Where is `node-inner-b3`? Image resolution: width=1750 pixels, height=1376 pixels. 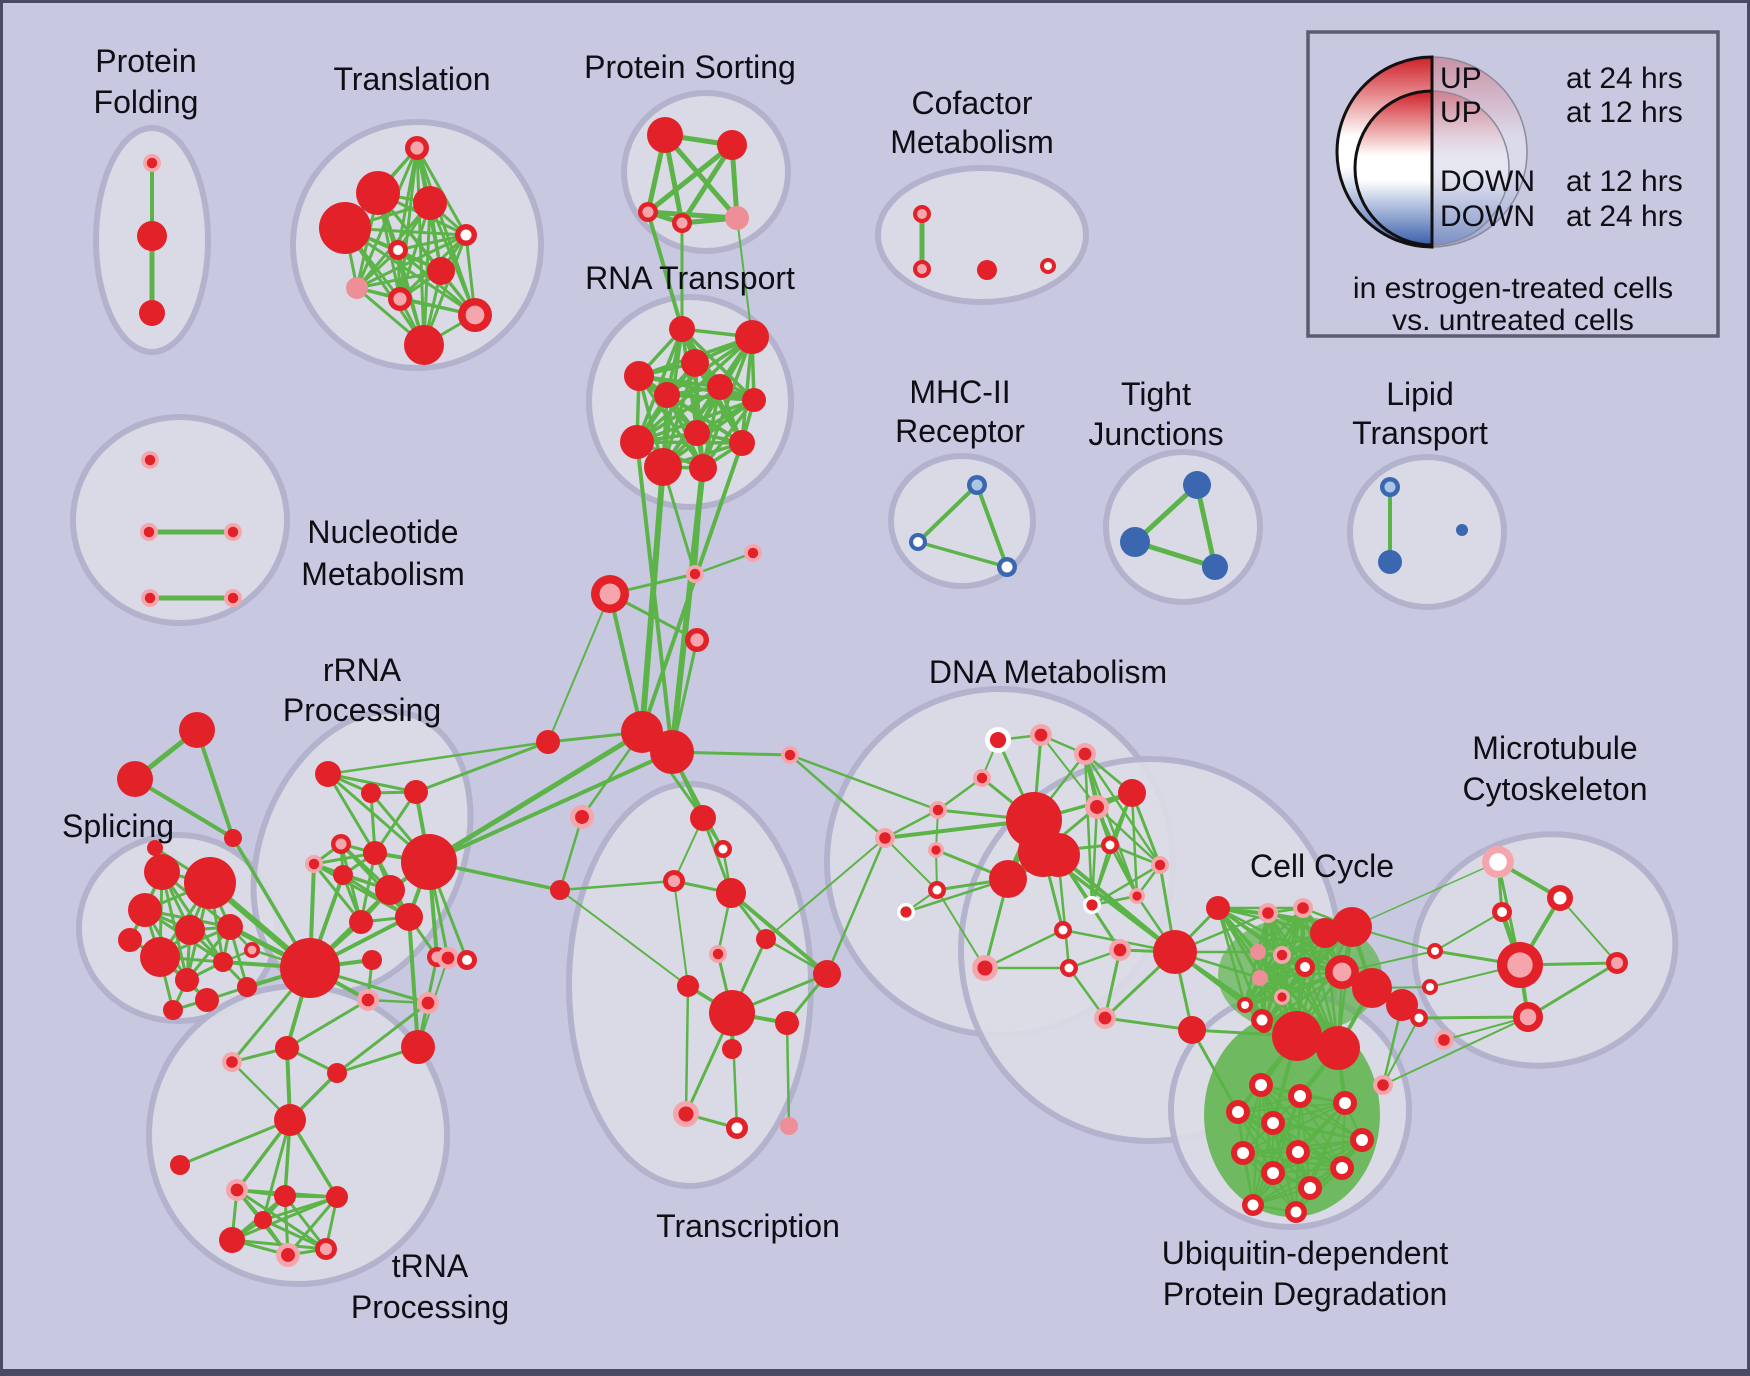 node-inner-b3 is located at coordinates (1007, 567).